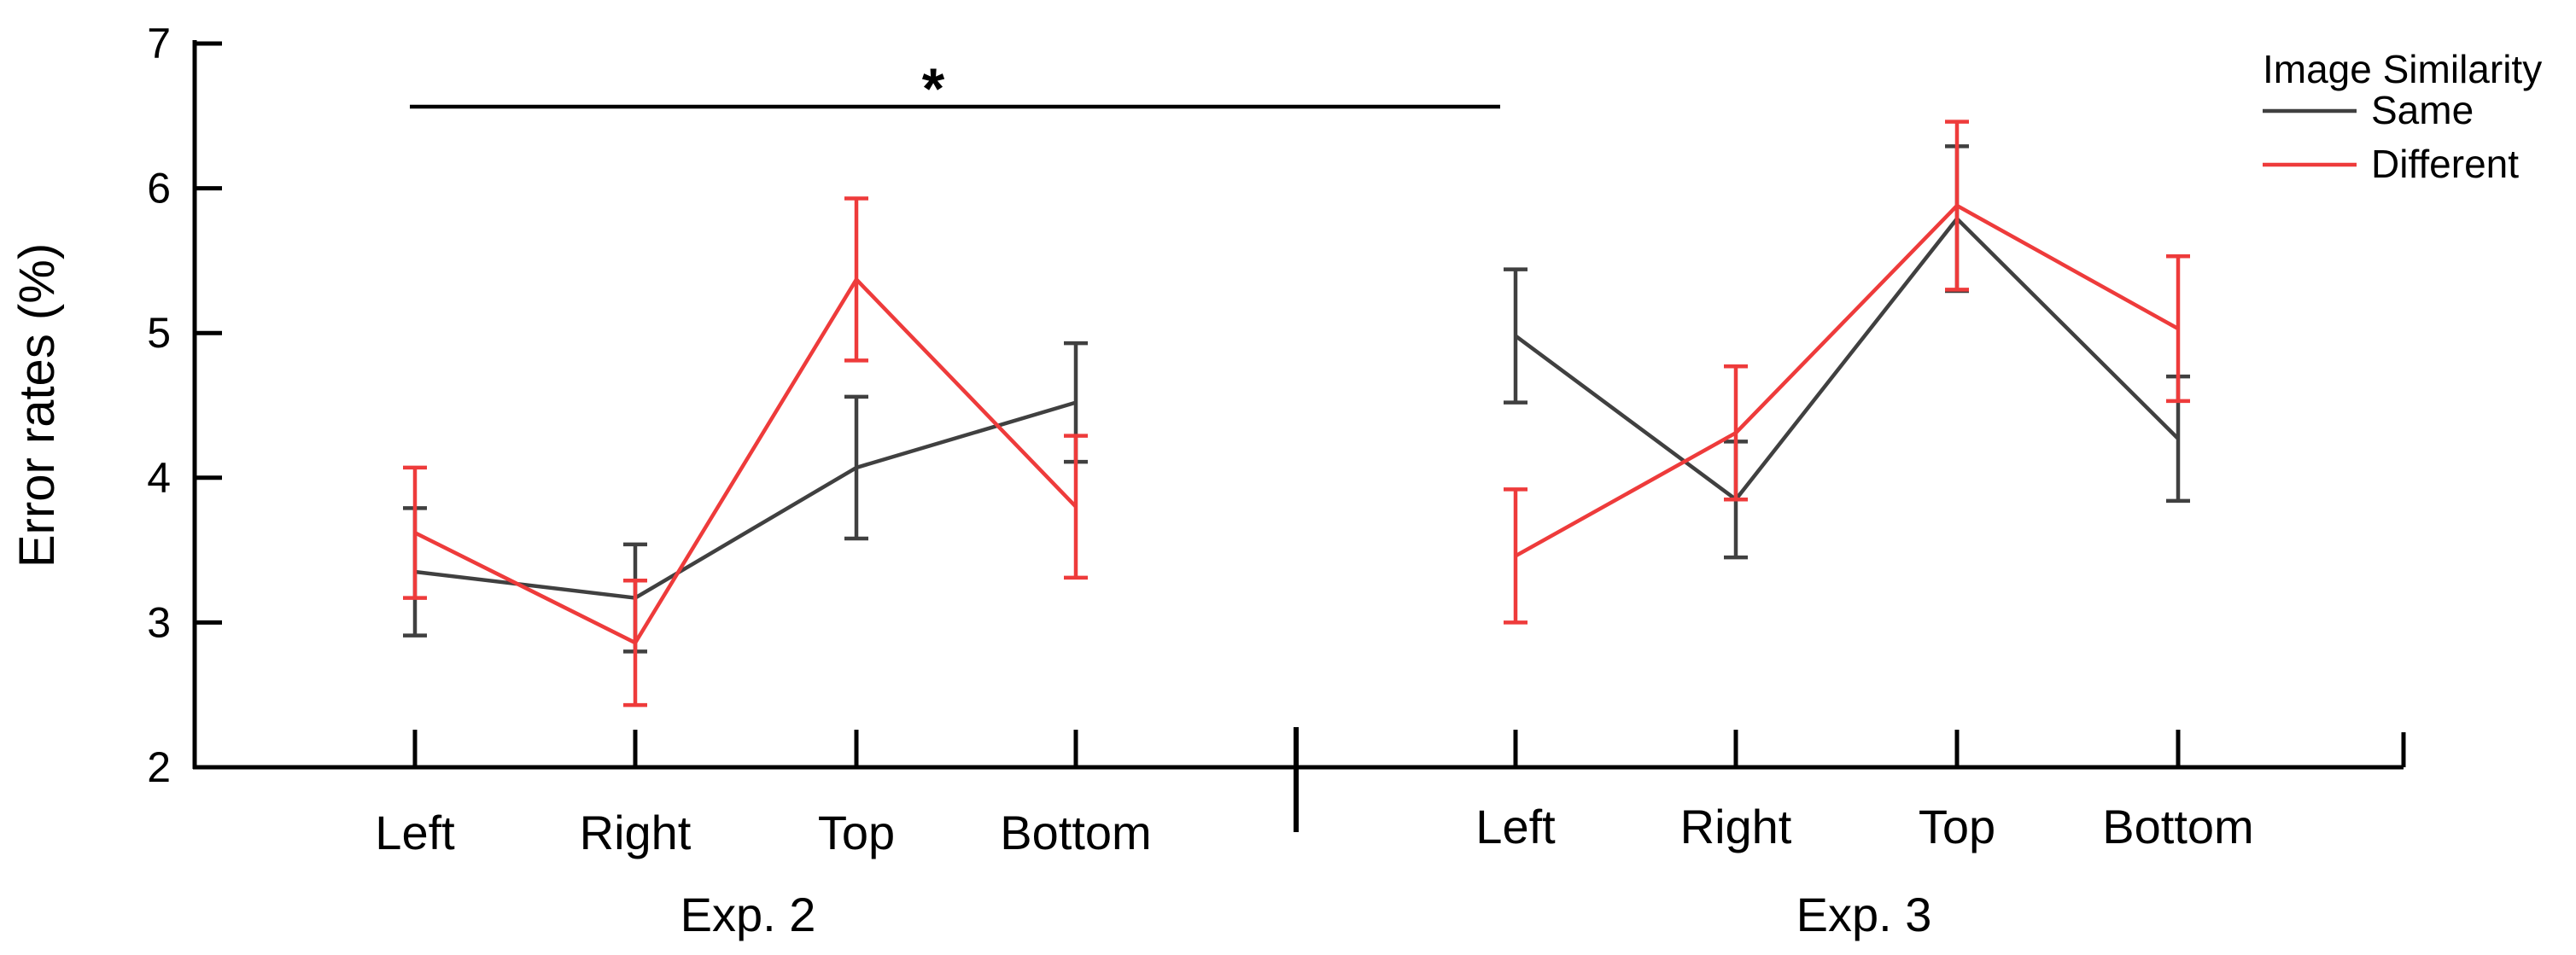  What do you see at coordinates (37, 406) in the screenshot?
I see `y-axis-label: Error rates (%)` at bounding box center [37, 406].